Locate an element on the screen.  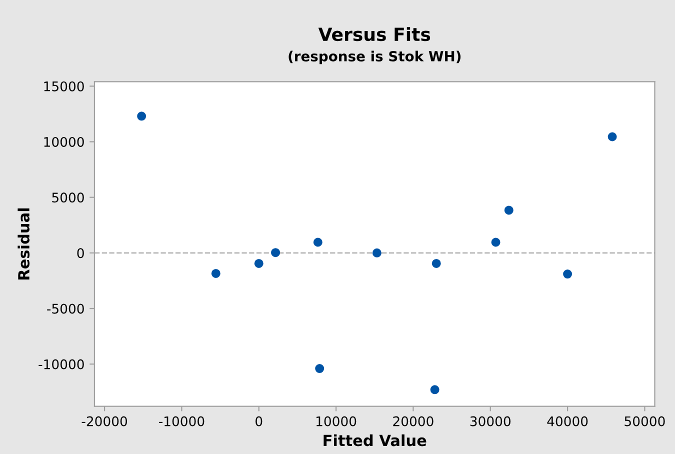
x-tick-label: 20000 is located at coordinates (413, 421).